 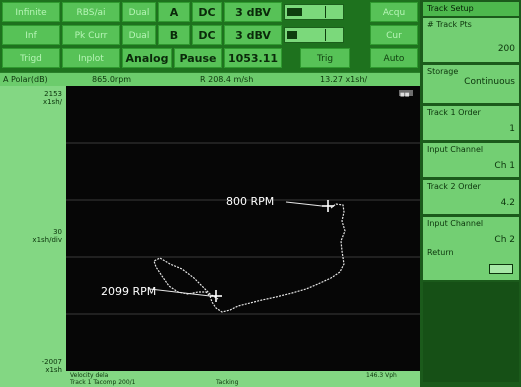 I want to click on toolbar-button-r1-4: Acqu, so click(x=394, y=12).